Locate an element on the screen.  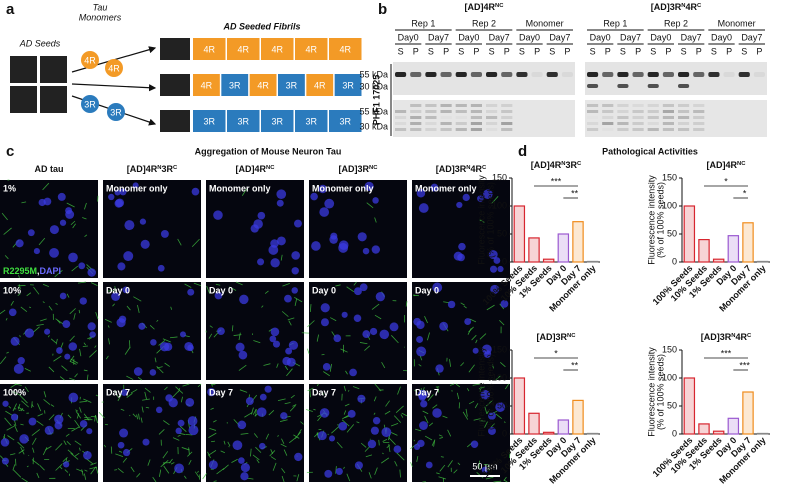
column-header: [AD]3RNC is located at coordinates (359, 169).